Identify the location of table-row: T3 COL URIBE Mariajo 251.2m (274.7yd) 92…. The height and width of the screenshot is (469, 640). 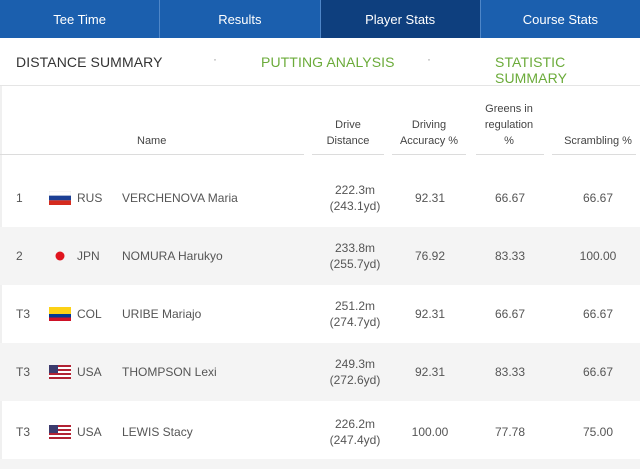
(320, 314).